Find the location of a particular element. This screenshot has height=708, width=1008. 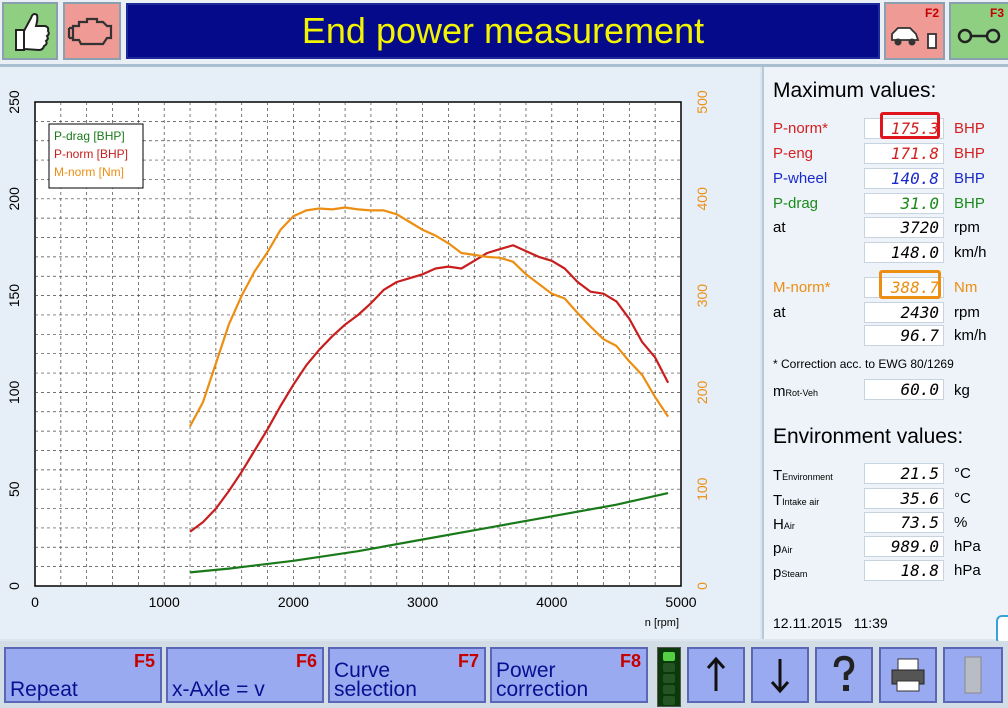

peng-label: P-eng is located at coordinates (793, 153).